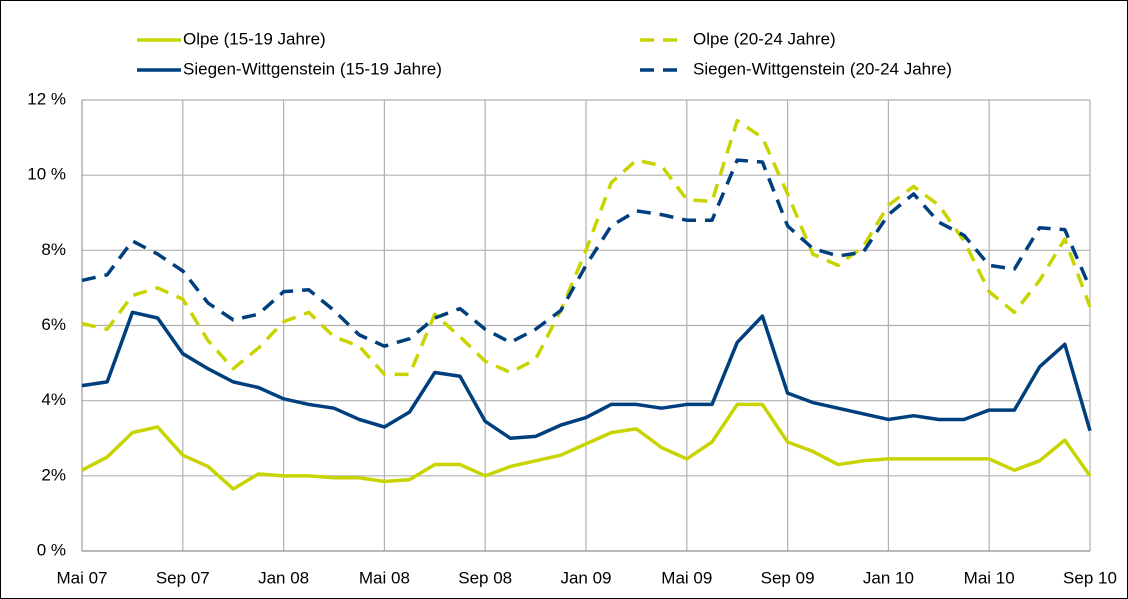 This screenshot has width=1128, height=599. What do you see at coordinates (788, 577) in the screenshot?
I see `x-tick-label: Sep 09` at bounding box center [788, 577].